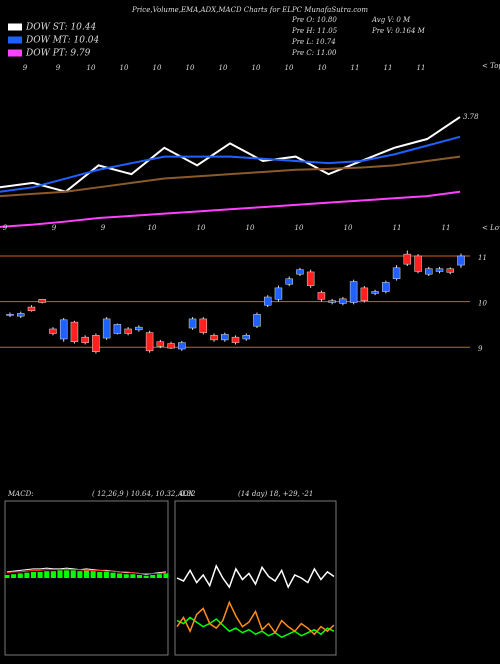  Describe the element at coordinates (398, 31) in the screenshot. I see `volume-label: Pre V: 0.164 M` at that location.